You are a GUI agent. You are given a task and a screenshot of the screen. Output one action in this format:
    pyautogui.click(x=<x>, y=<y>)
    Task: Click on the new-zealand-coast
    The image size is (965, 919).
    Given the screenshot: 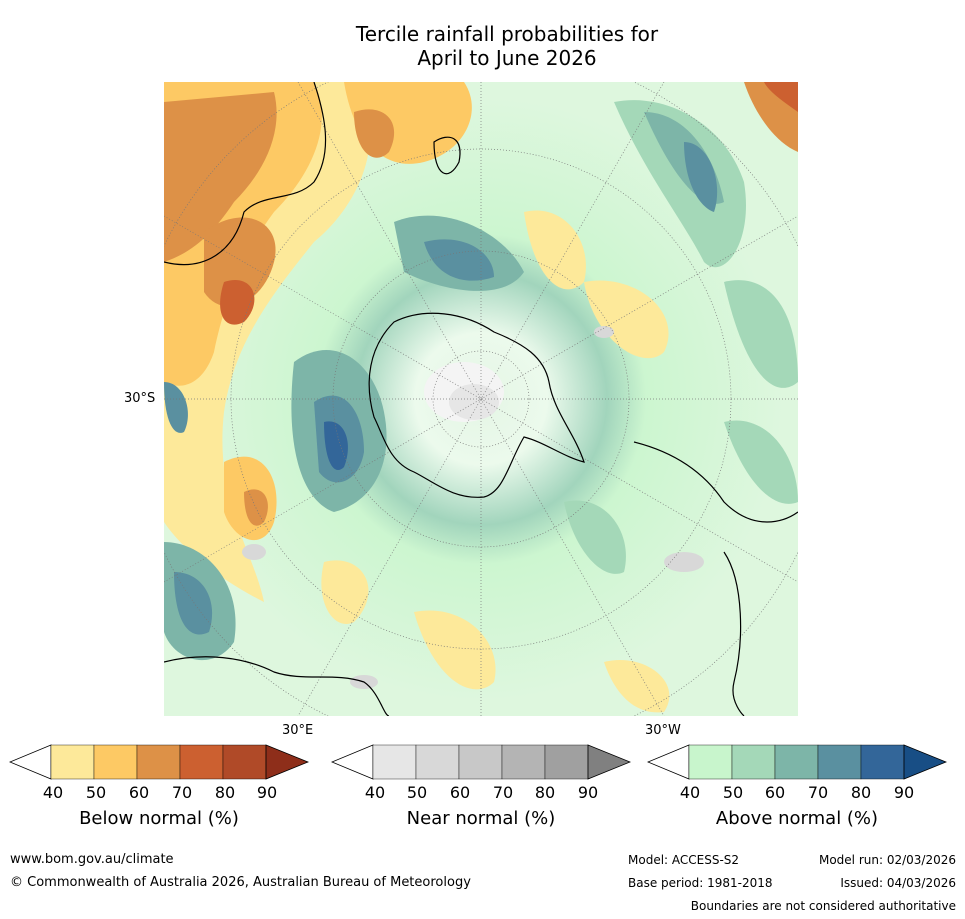 What is the action you would take?
    pyautogui.click(x=447, y=155)
    